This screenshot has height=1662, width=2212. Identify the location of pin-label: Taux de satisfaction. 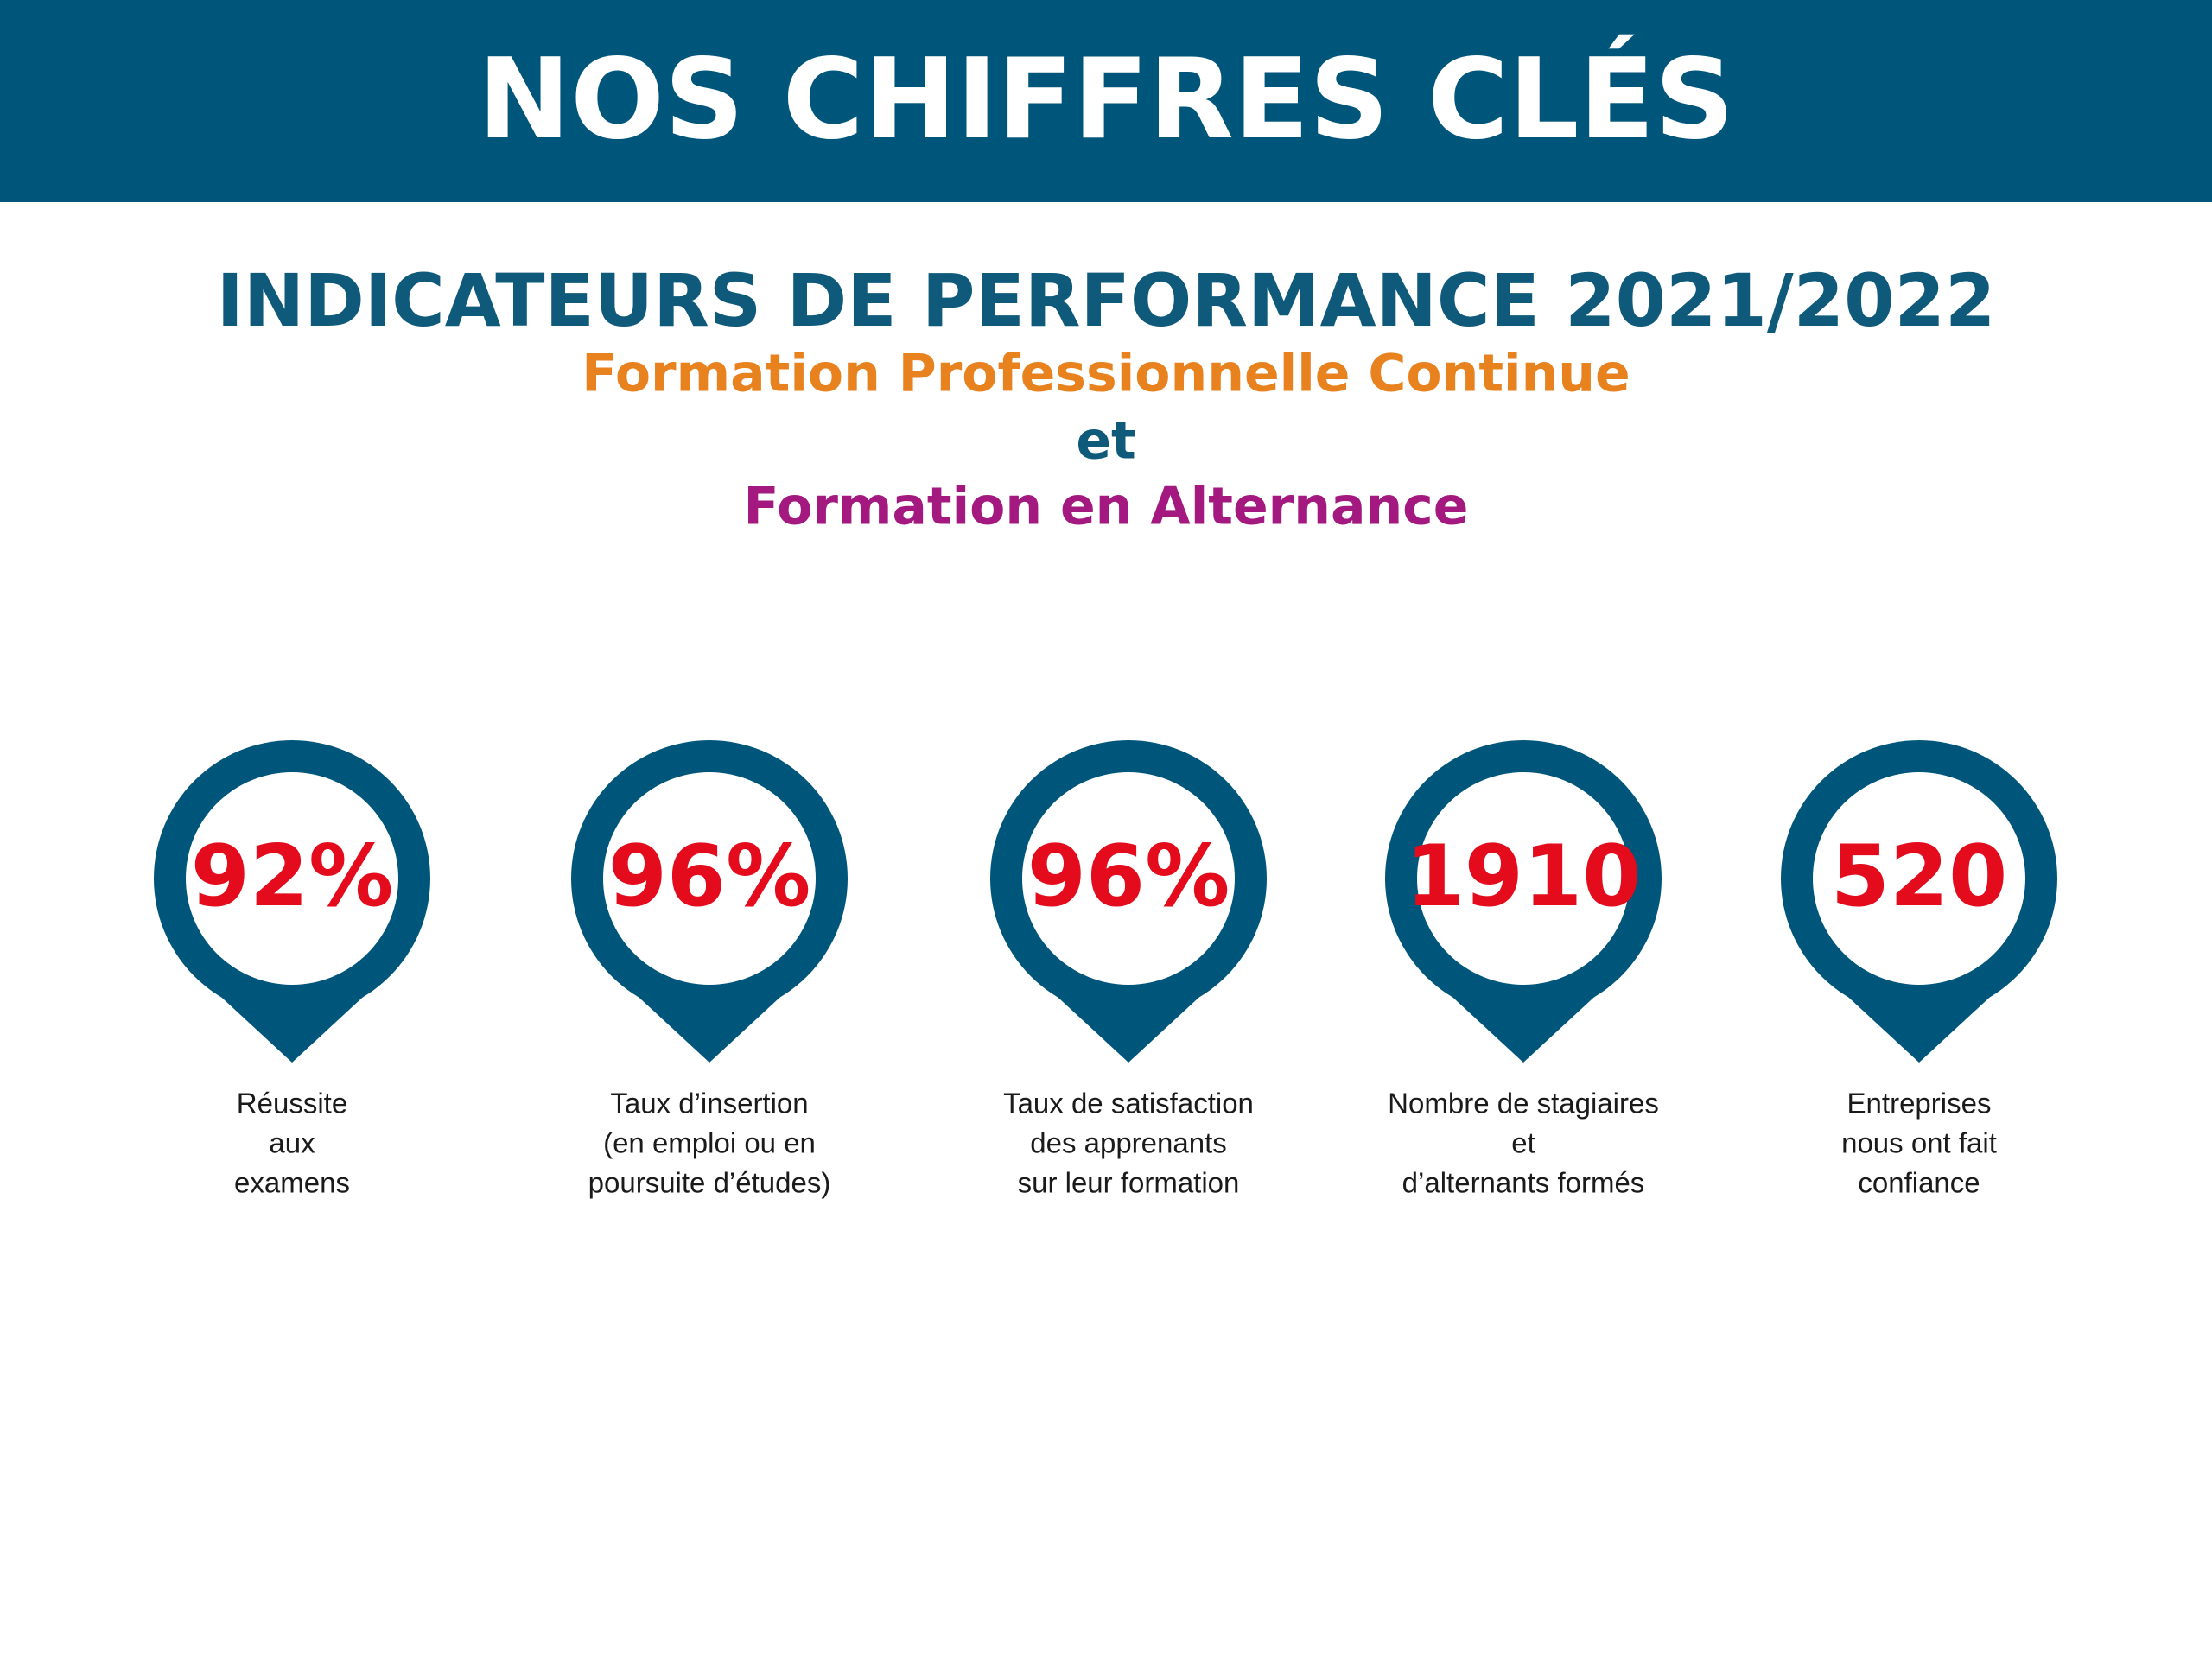
(1128, 1104).